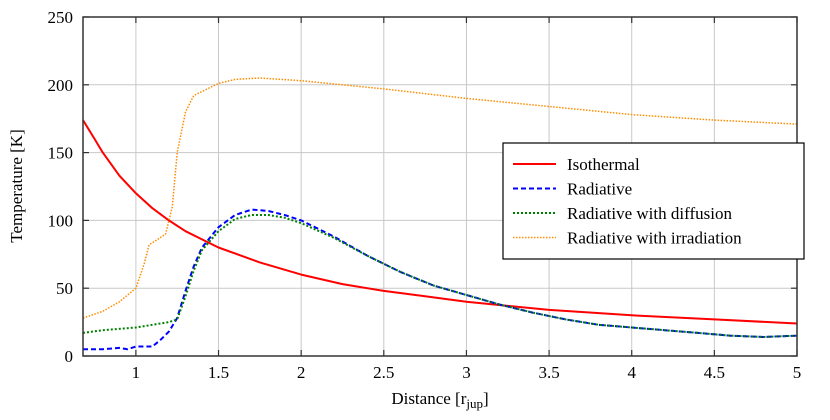  I want to click on x-tick-label: 5, so click(797, 372).